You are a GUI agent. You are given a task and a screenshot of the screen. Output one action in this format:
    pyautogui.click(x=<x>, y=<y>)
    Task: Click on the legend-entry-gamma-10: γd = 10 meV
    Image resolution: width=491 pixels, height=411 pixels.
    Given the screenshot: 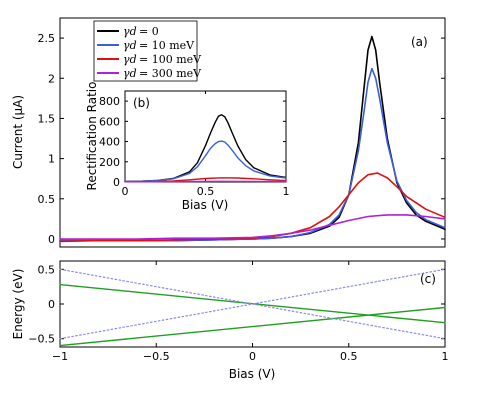 What is the action you would take?
    pyautogui.click(x=146, y=45)
    